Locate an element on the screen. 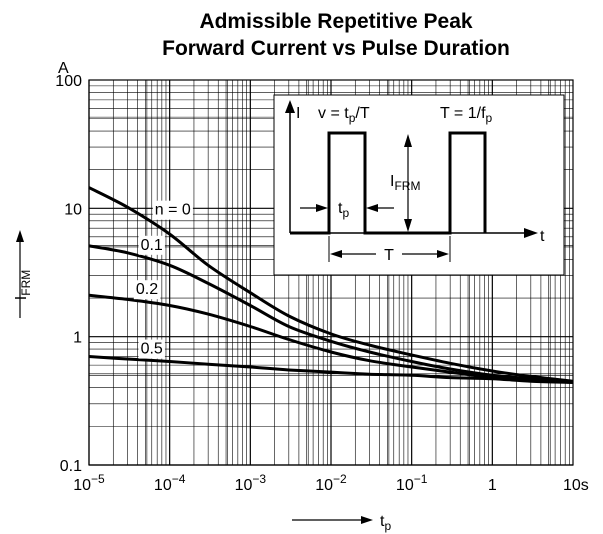 The width and height of the screenshot is (603, 534). series-label: 0.1 is located at coordinates (152, 245).